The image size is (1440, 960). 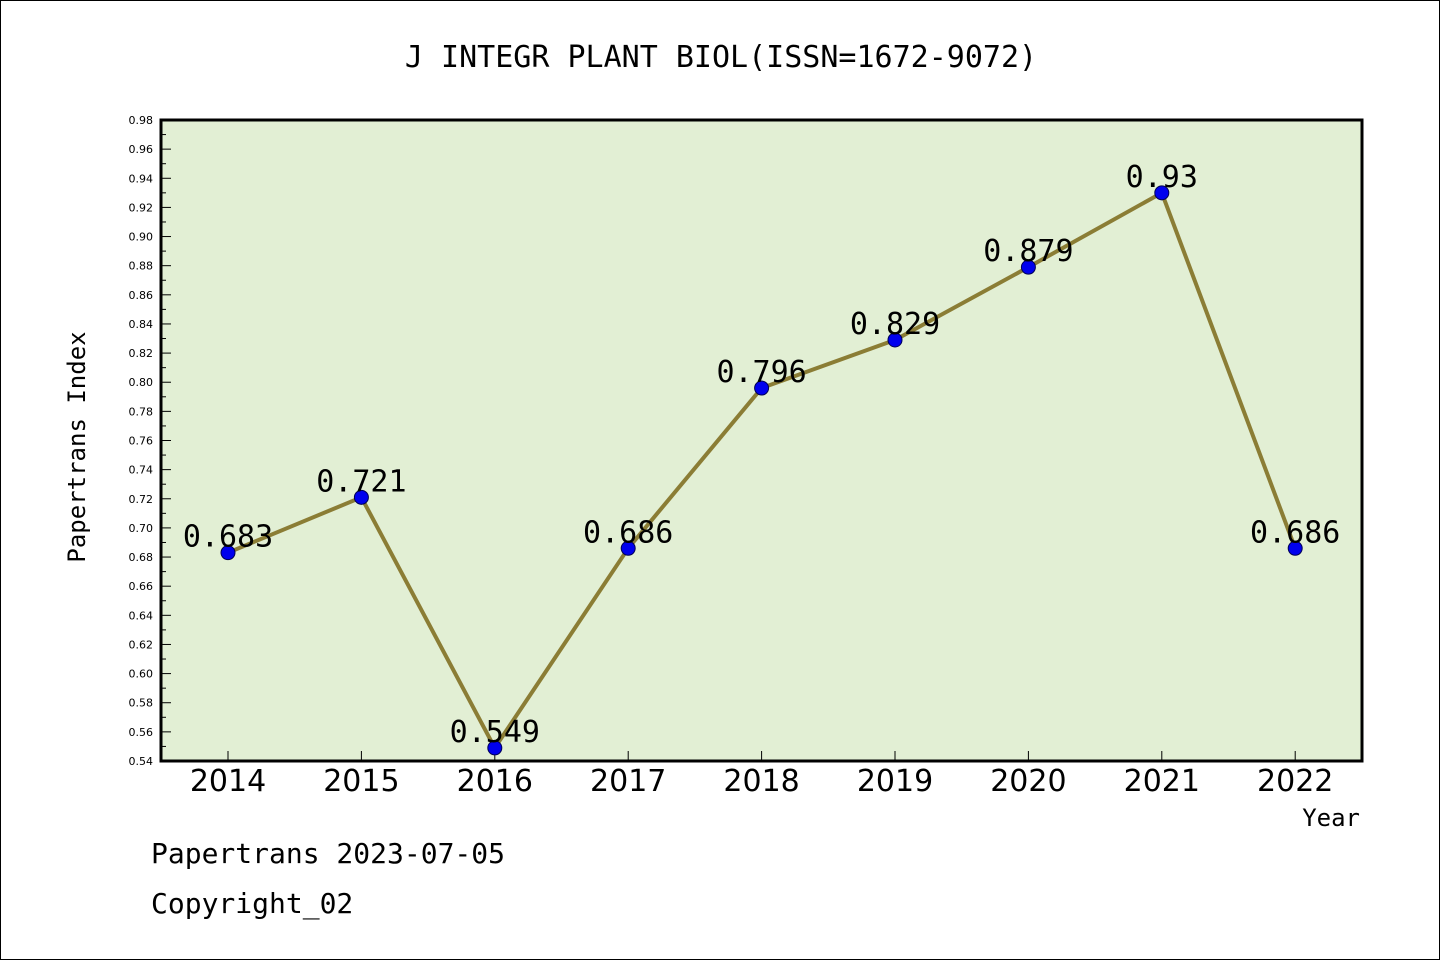 What do you see at coordinates (761, 372) in the screenshot?
I see `data-label: 0.796` at bounding box center [761, 372].